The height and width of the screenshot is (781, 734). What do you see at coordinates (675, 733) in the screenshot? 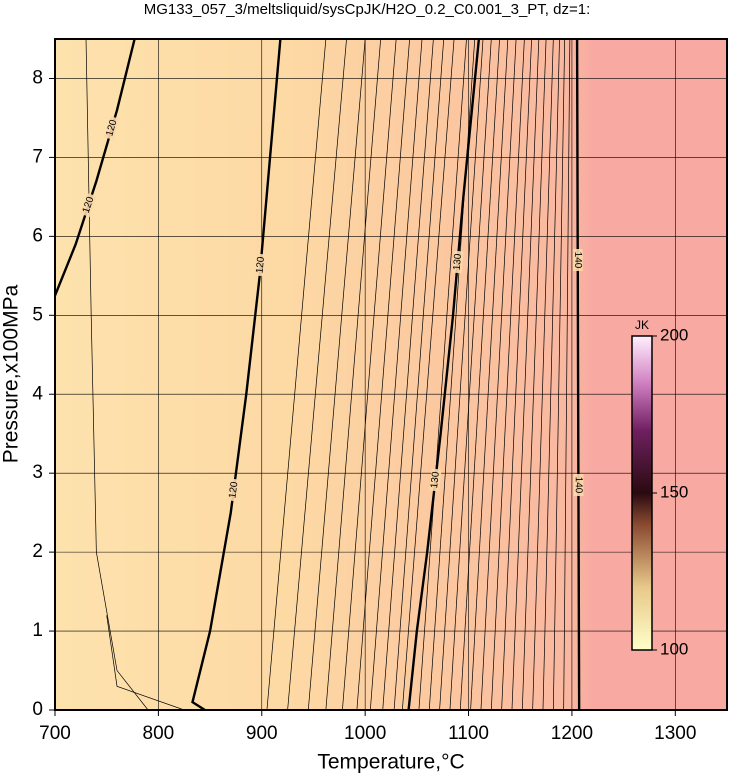
I see `x-tick-label: 1300` at bounding box center [675, 733].